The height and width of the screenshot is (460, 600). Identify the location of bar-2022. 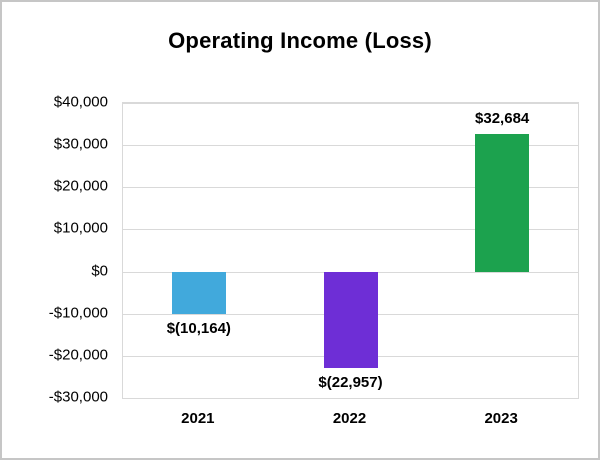
(350, 320).